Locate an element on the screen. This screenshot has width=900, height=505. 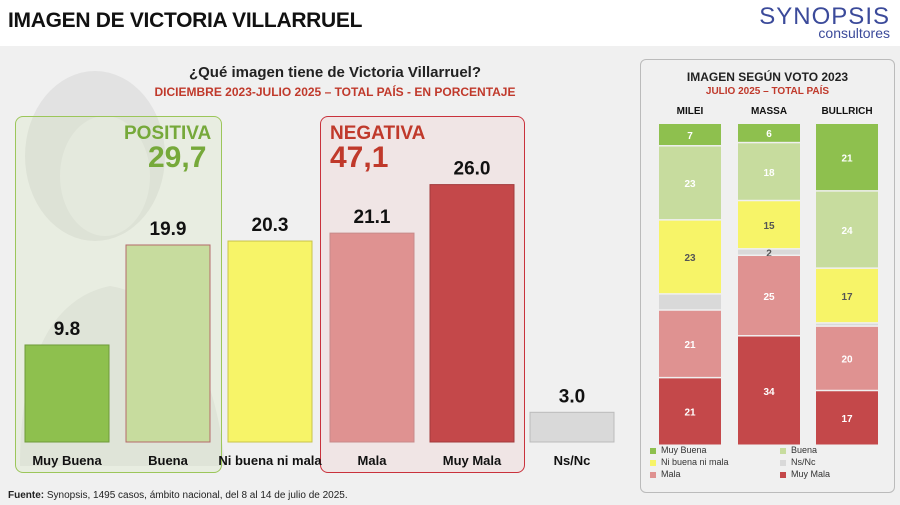
column-label-massa: MASSA is located at coordinates (769, 111).